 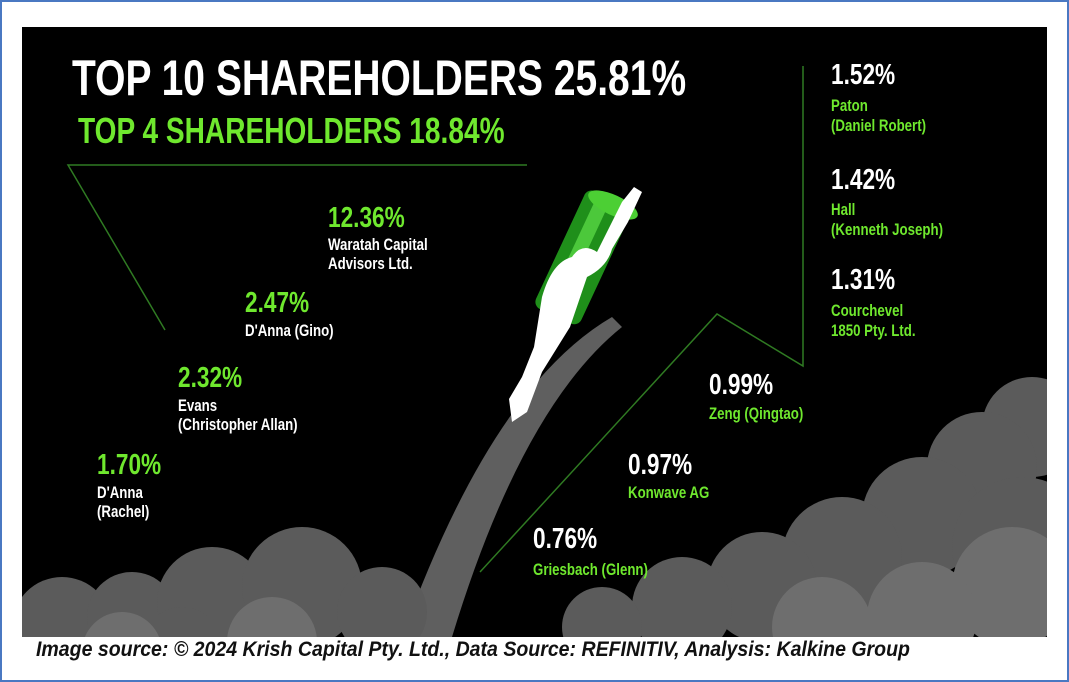 What do you see at coordinates (873, 330) in the screenshot?
I see `shareholder-name: 1850 Pty. Ltd.` at bounding box center [873, 330].